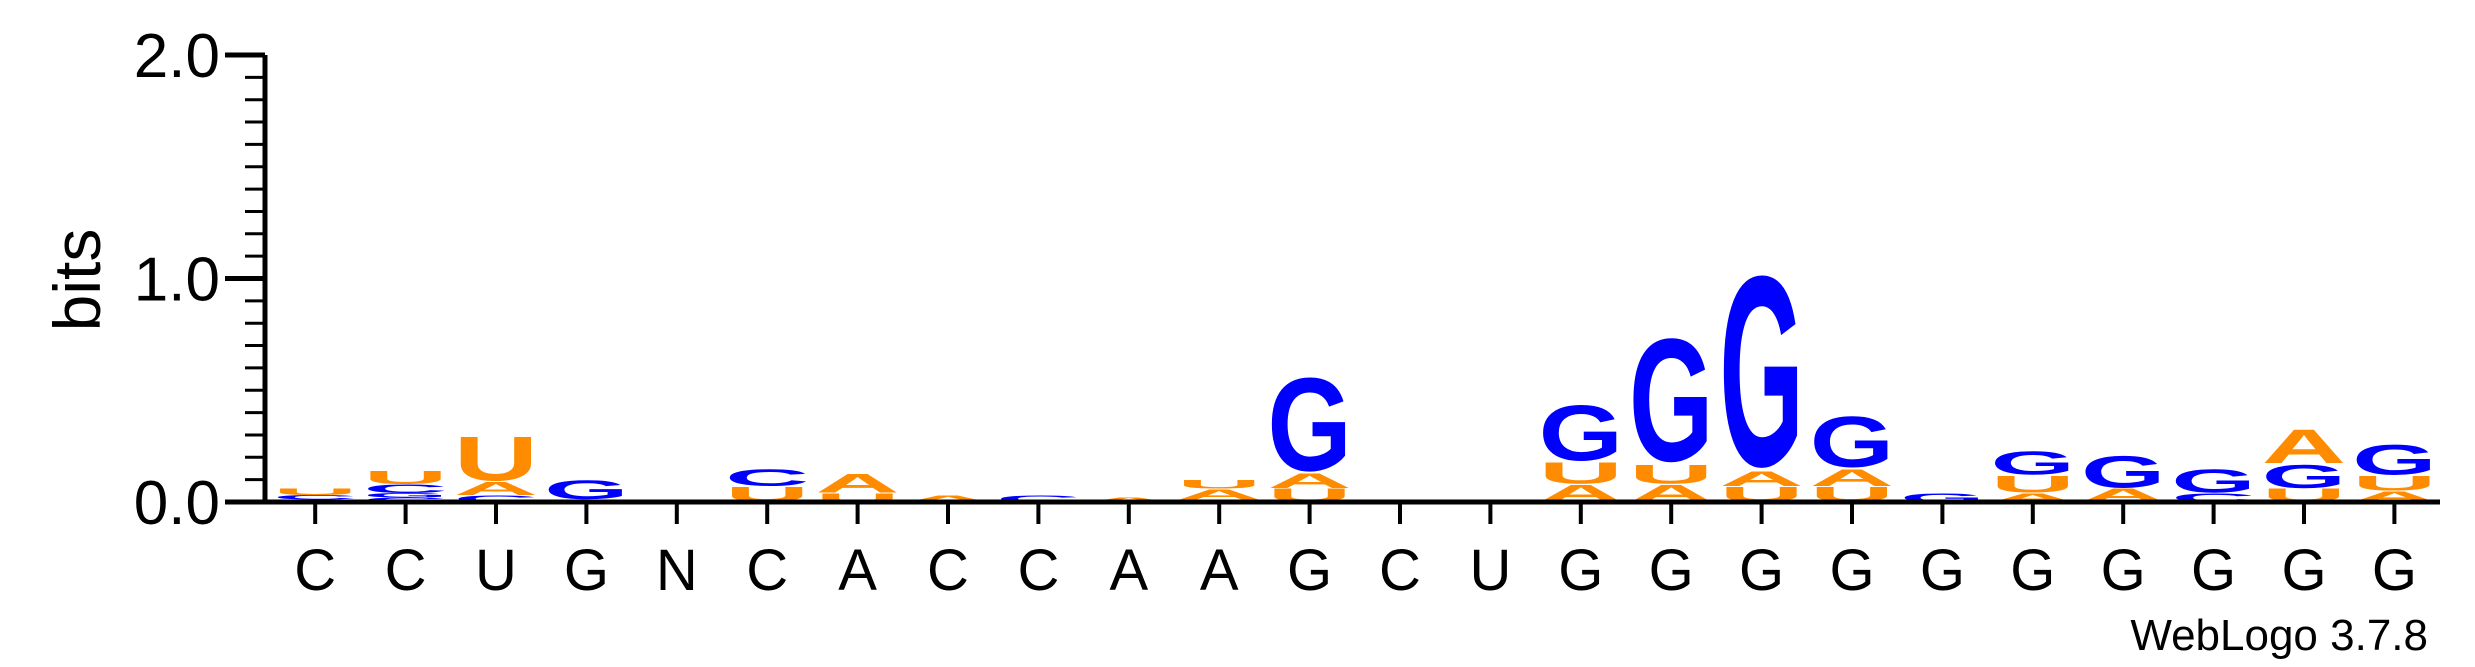  What do you see at coordinates (177, 503) in the screenshot?
I see `y-tick-label: 0.0` at bounding box center [177, 503].